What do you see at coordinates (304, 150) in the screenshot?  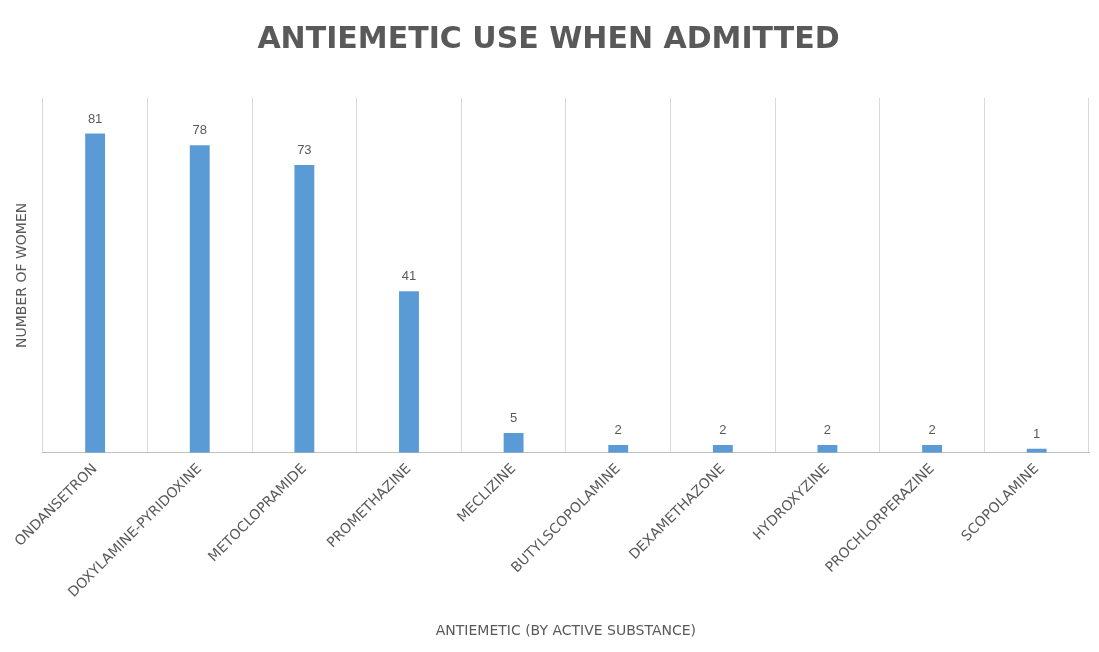 I see `data-label: 73` at bounding box center [304, 150].